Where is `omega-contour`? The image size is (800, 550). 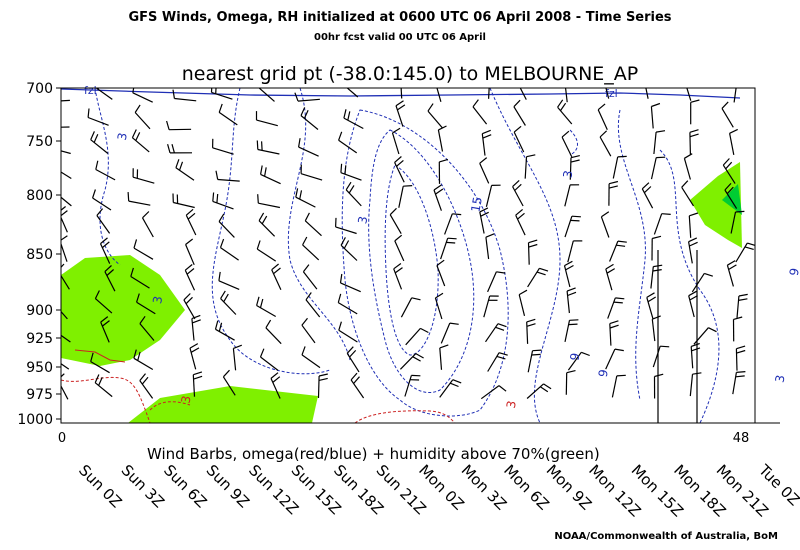 omega-contour is located at coordinates (421, 261).